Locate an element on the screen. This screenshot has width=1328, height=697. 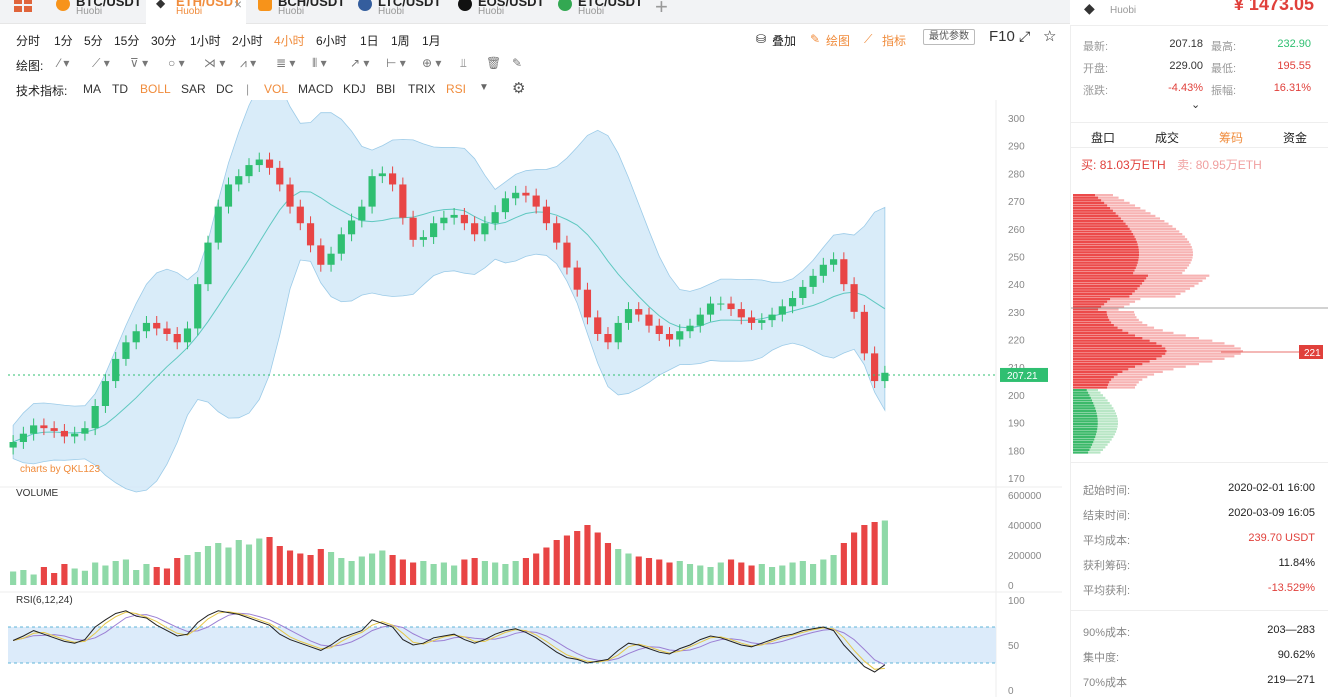
fibonacci-tool-icon: ≣ ▾ is located at coordinates (286, 63).